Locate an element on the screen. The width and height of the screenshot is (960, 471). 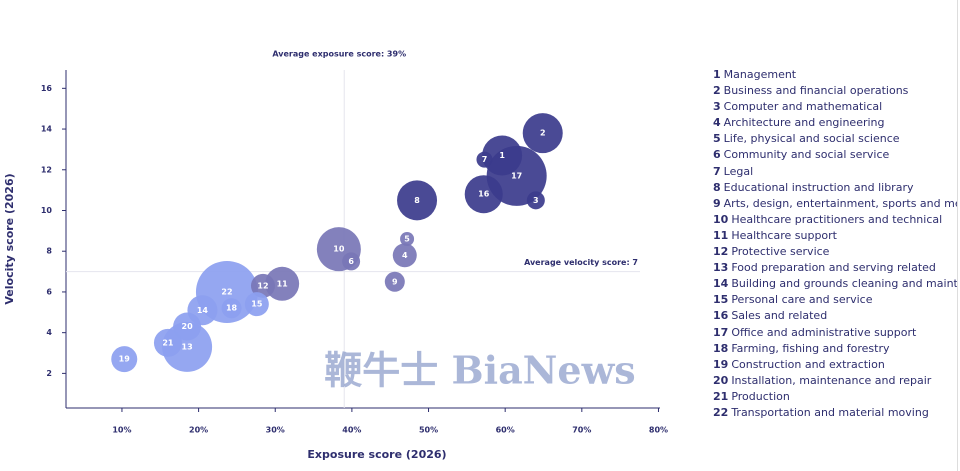
legend-item: 13 Food preparation and serving related is located at coordinates (835, 268).